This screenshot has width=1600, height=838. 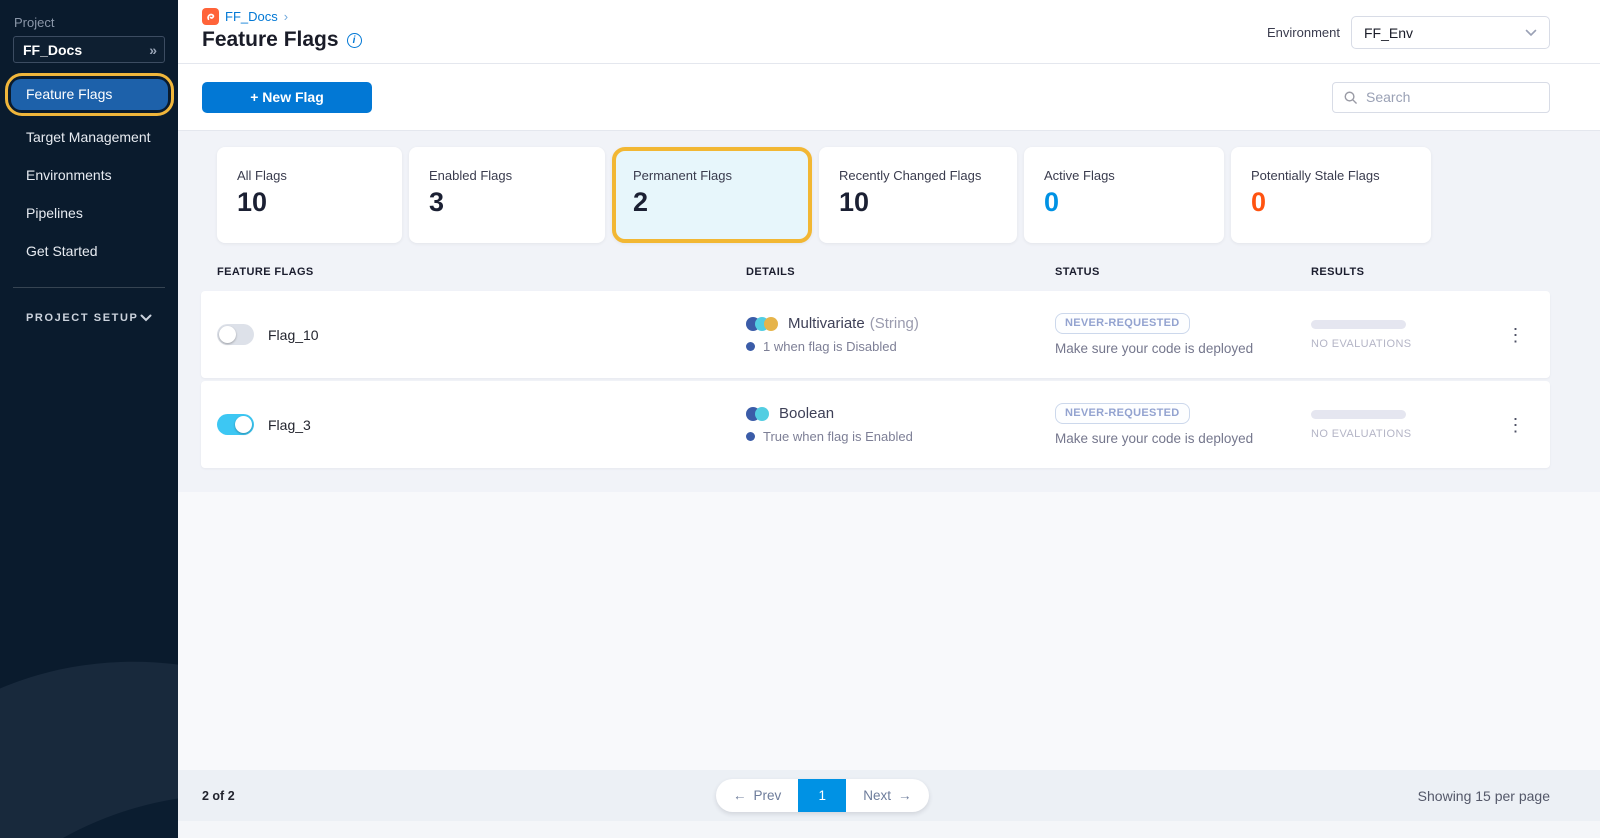 What do you see at coordinates (889, 829) in the screenshot?
I see `bottom-strip` at bounding box center [889, 829].